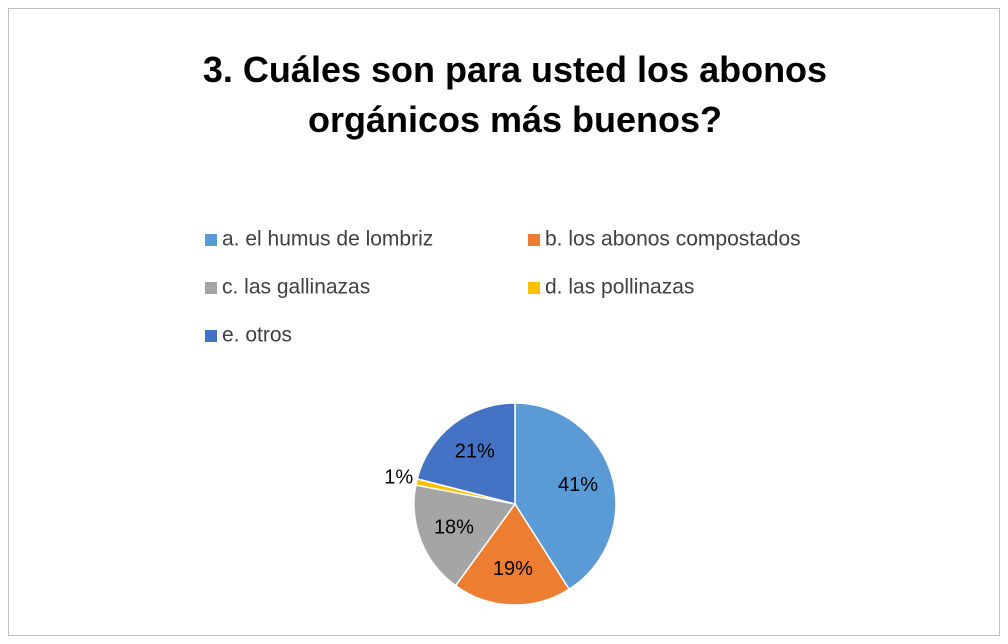  I want to click on legend-label: e. otros, so click(257, 335).